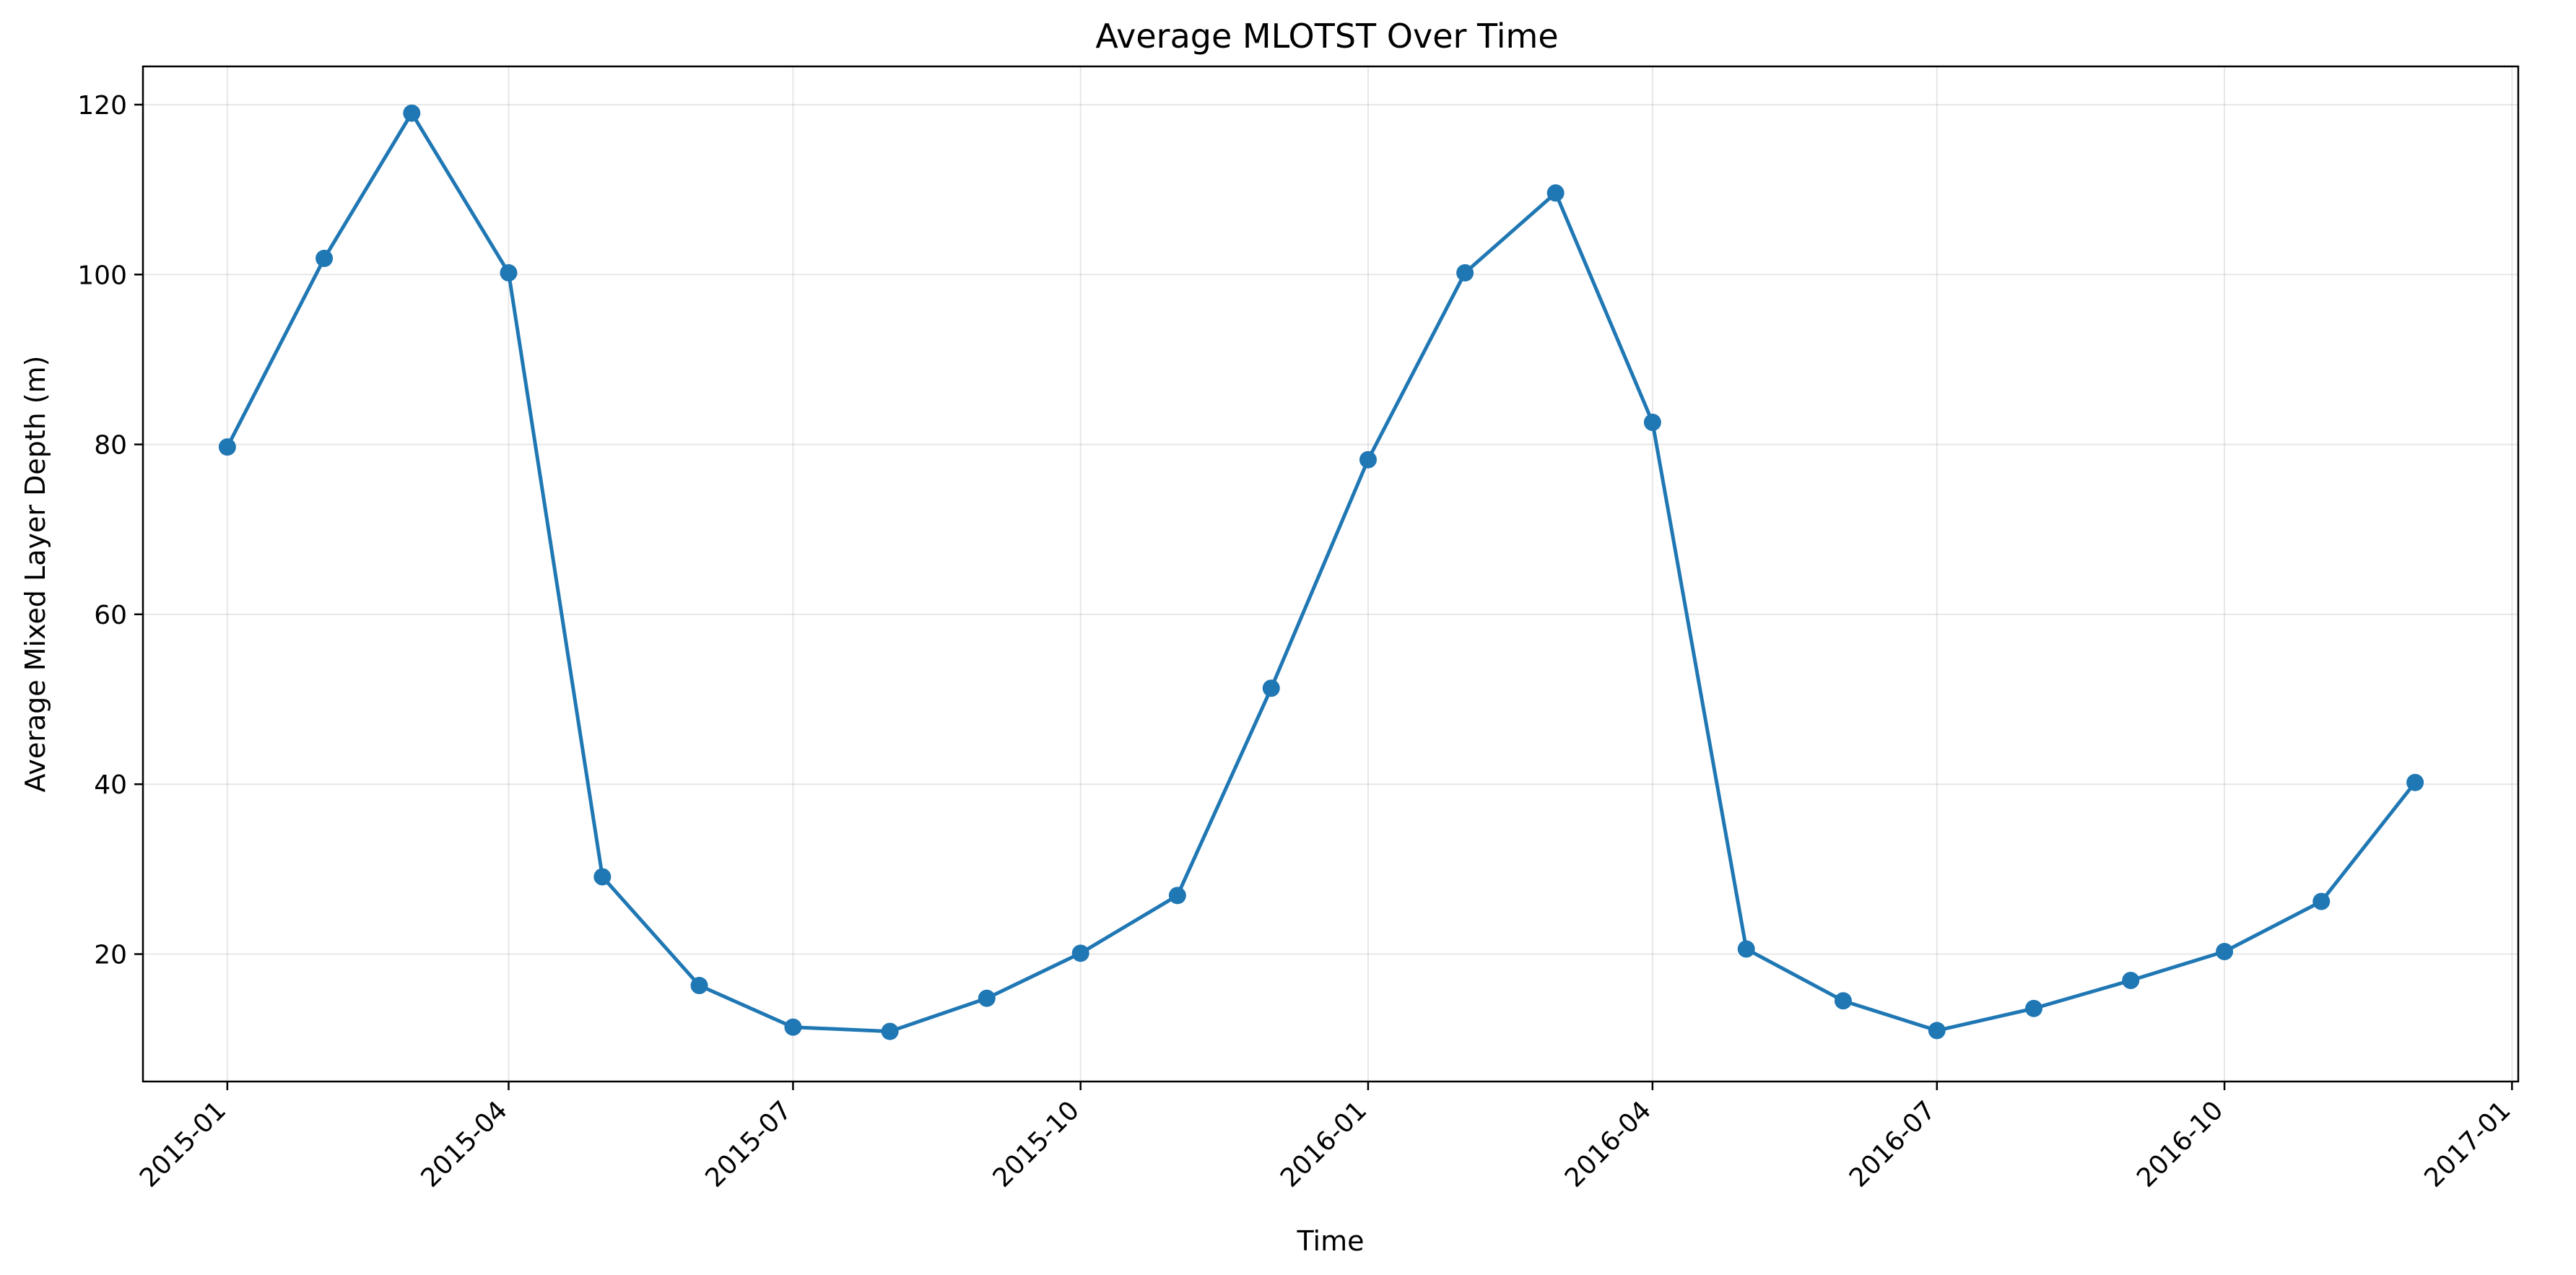 The height and width of the screenshot is (1275, 2576). Describe the element at coordinates (1323, 1144) in the screenshot. I see `x-tick-label: 2016-01` at that location.